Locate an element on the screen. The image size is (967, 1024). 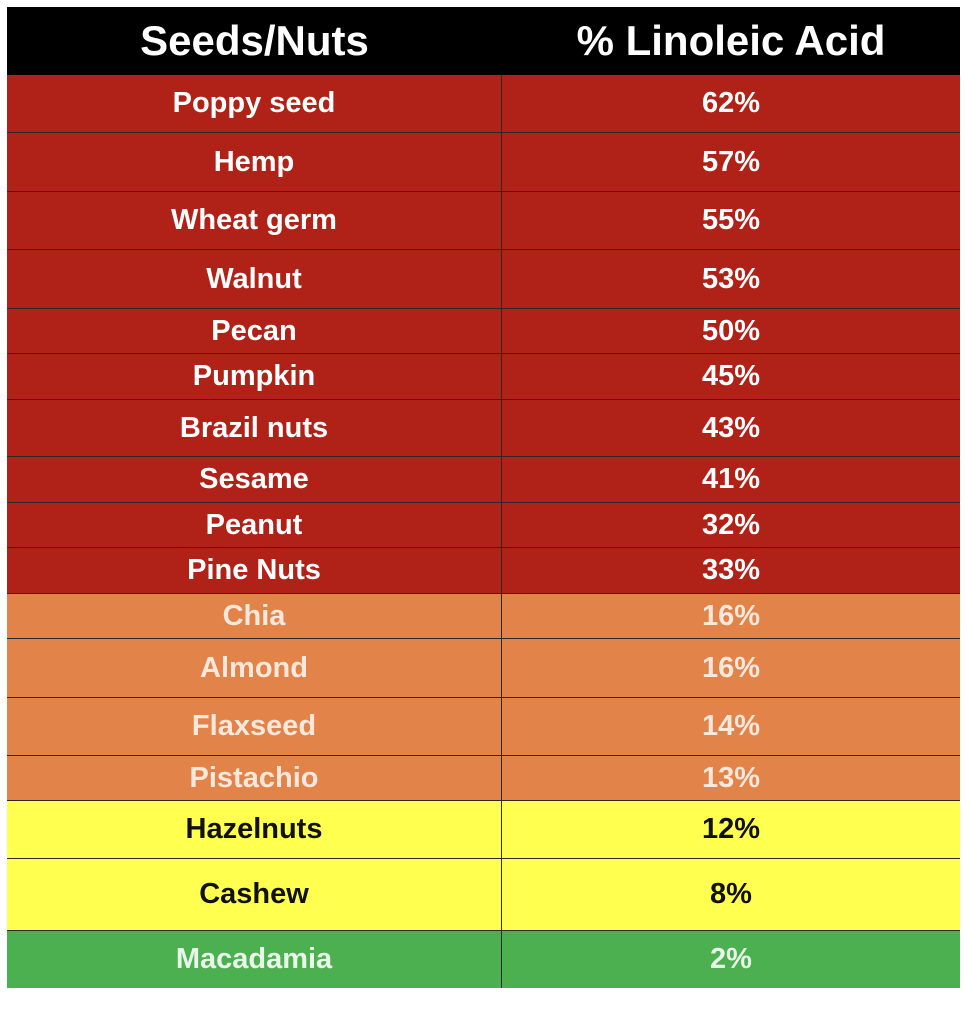
seed-nut-name-cell: Hemp is located at coordinates (254, 162).